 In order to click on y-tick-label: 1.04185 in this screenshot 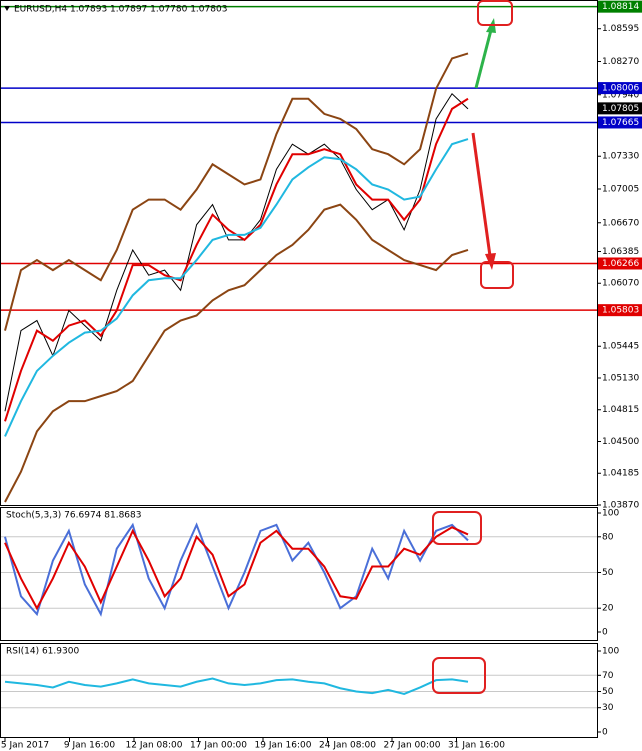, I will do `click(620, 474)`.